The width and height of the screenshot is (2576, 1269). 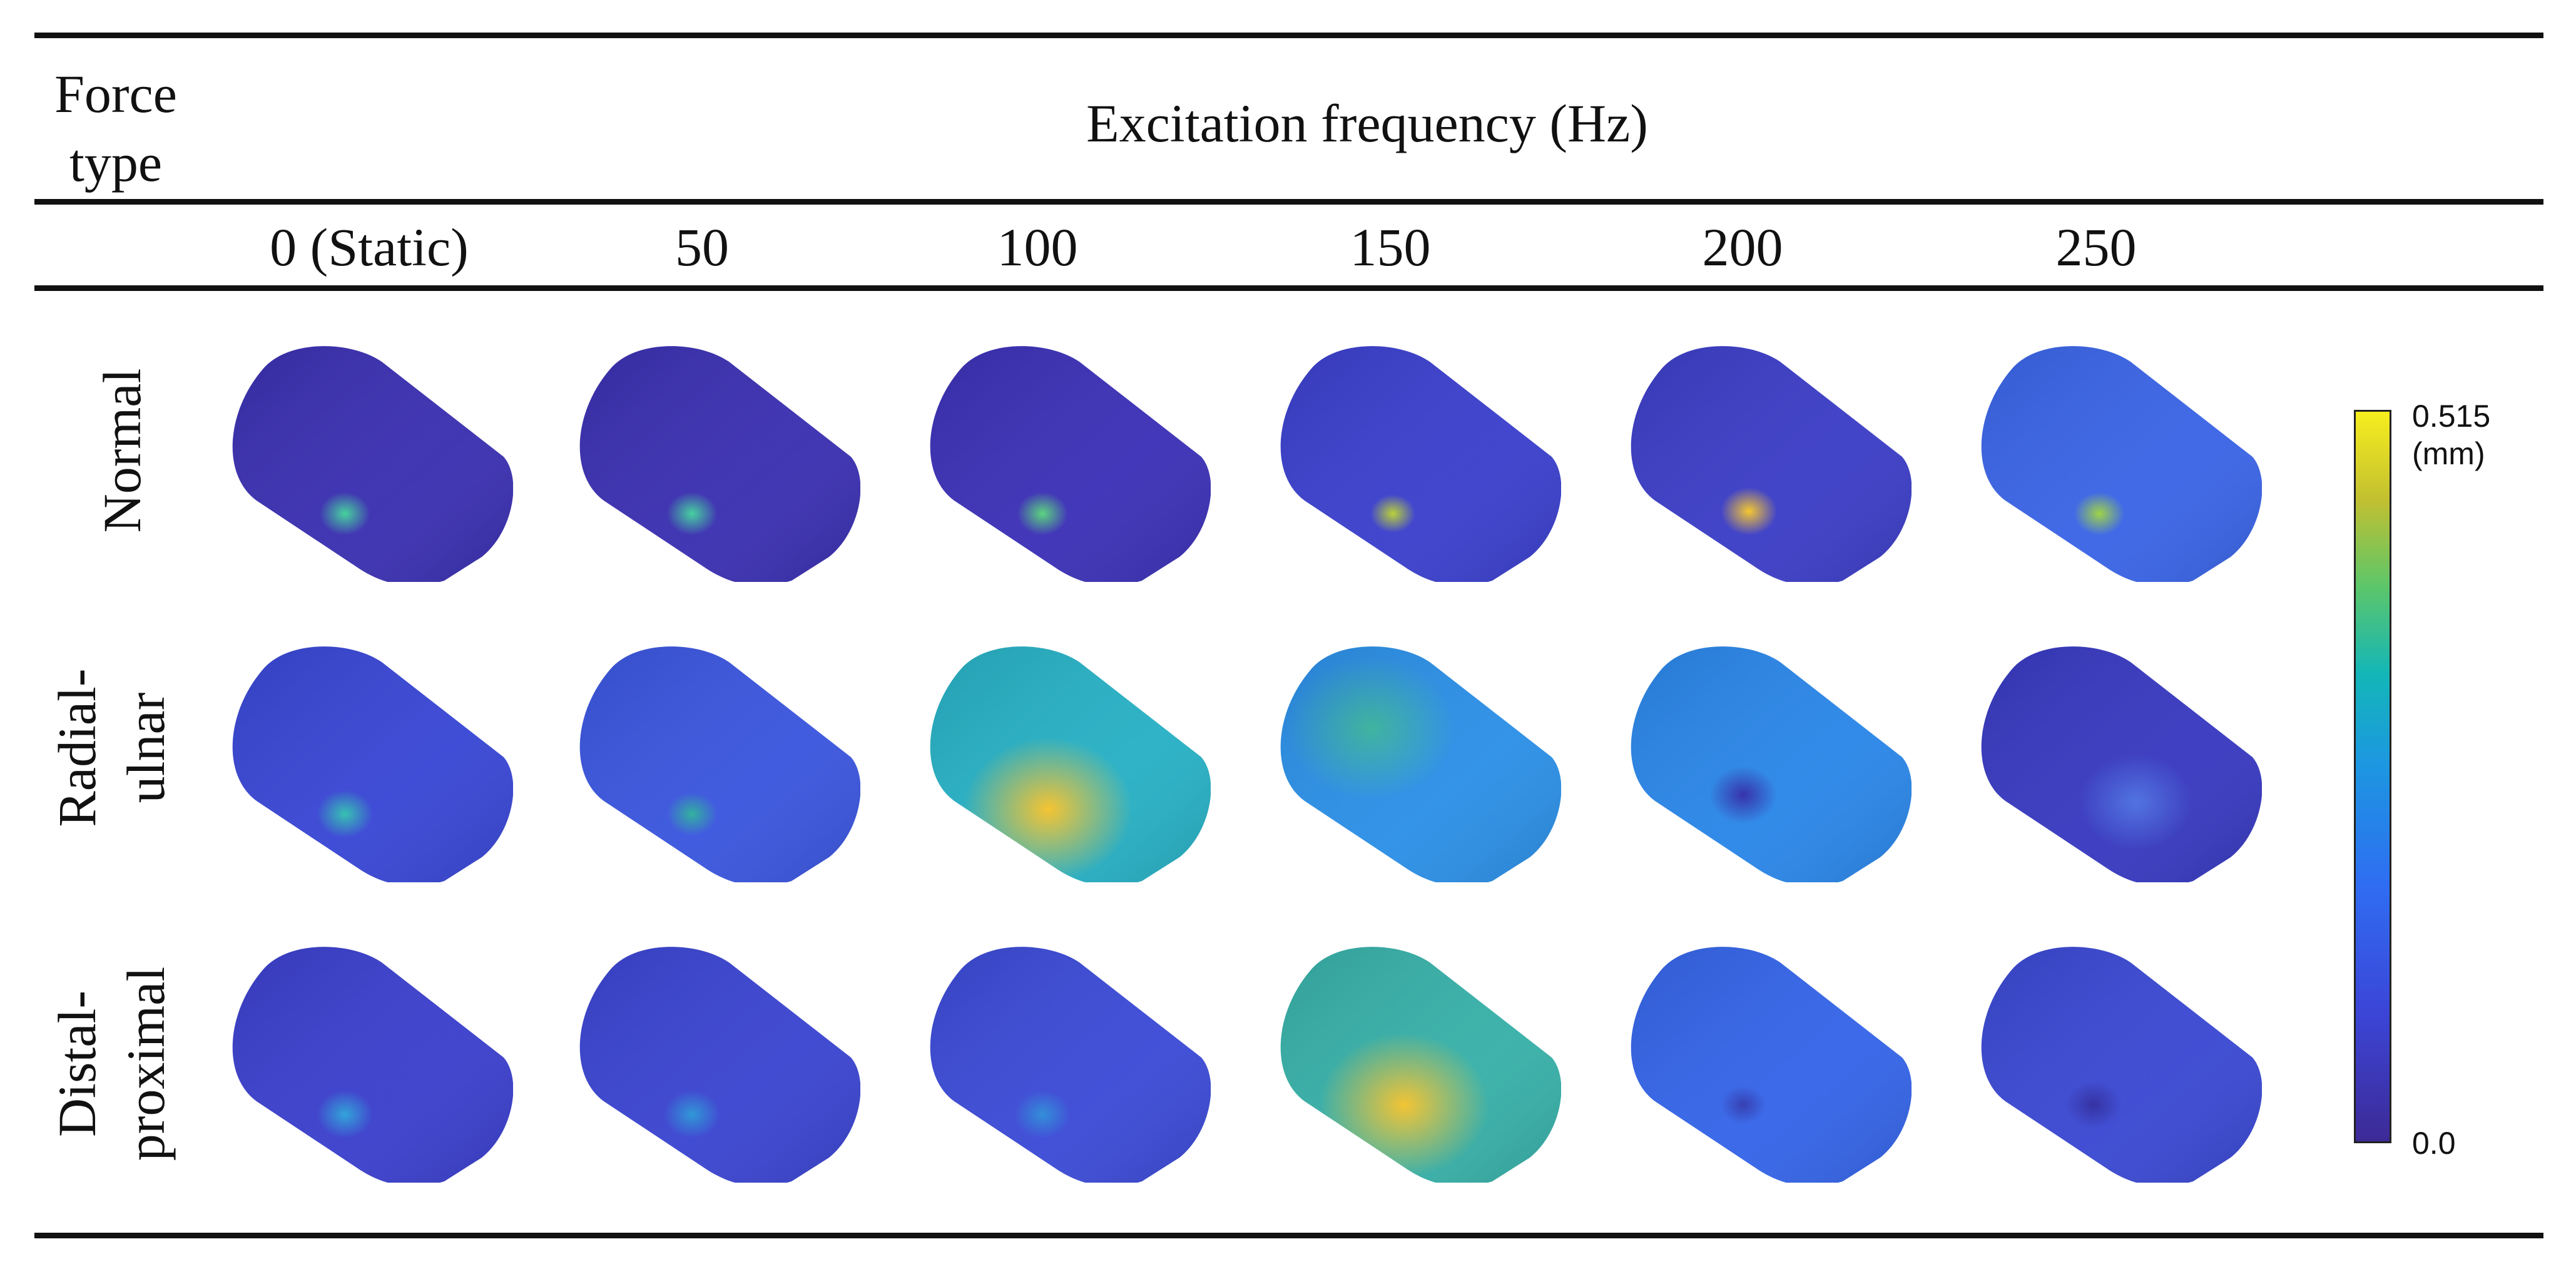 I want to click on col-label-50: 50, so click(x=702, y=247).